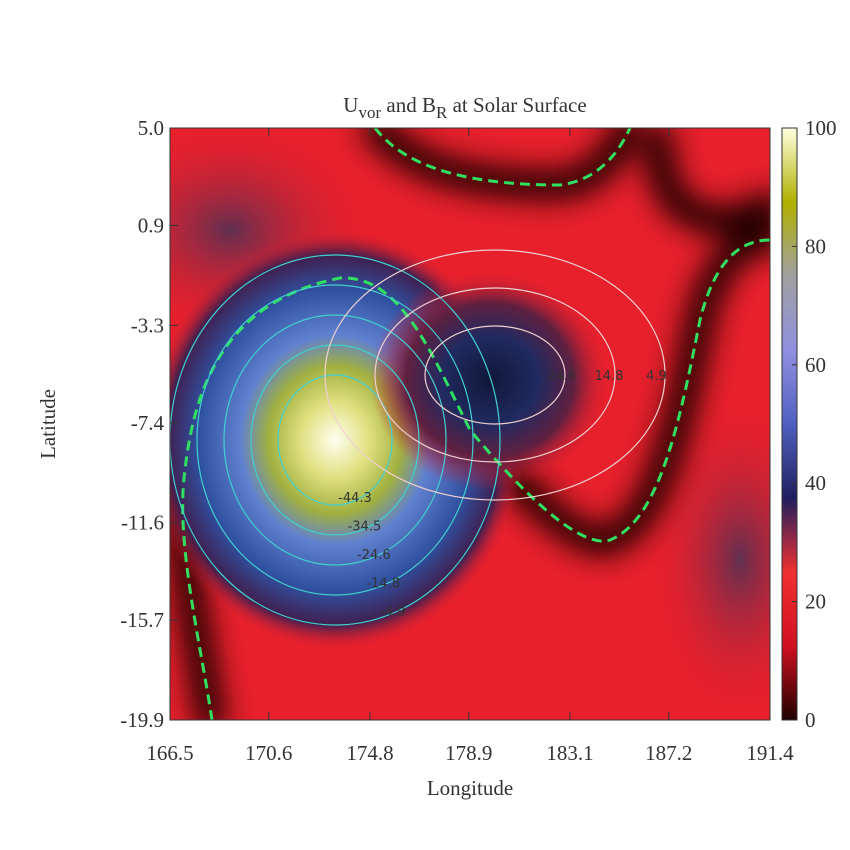  Describe the element at coordinates (369, 753) in the screenshot. I see `x-tick-label: 174.8` at that location.